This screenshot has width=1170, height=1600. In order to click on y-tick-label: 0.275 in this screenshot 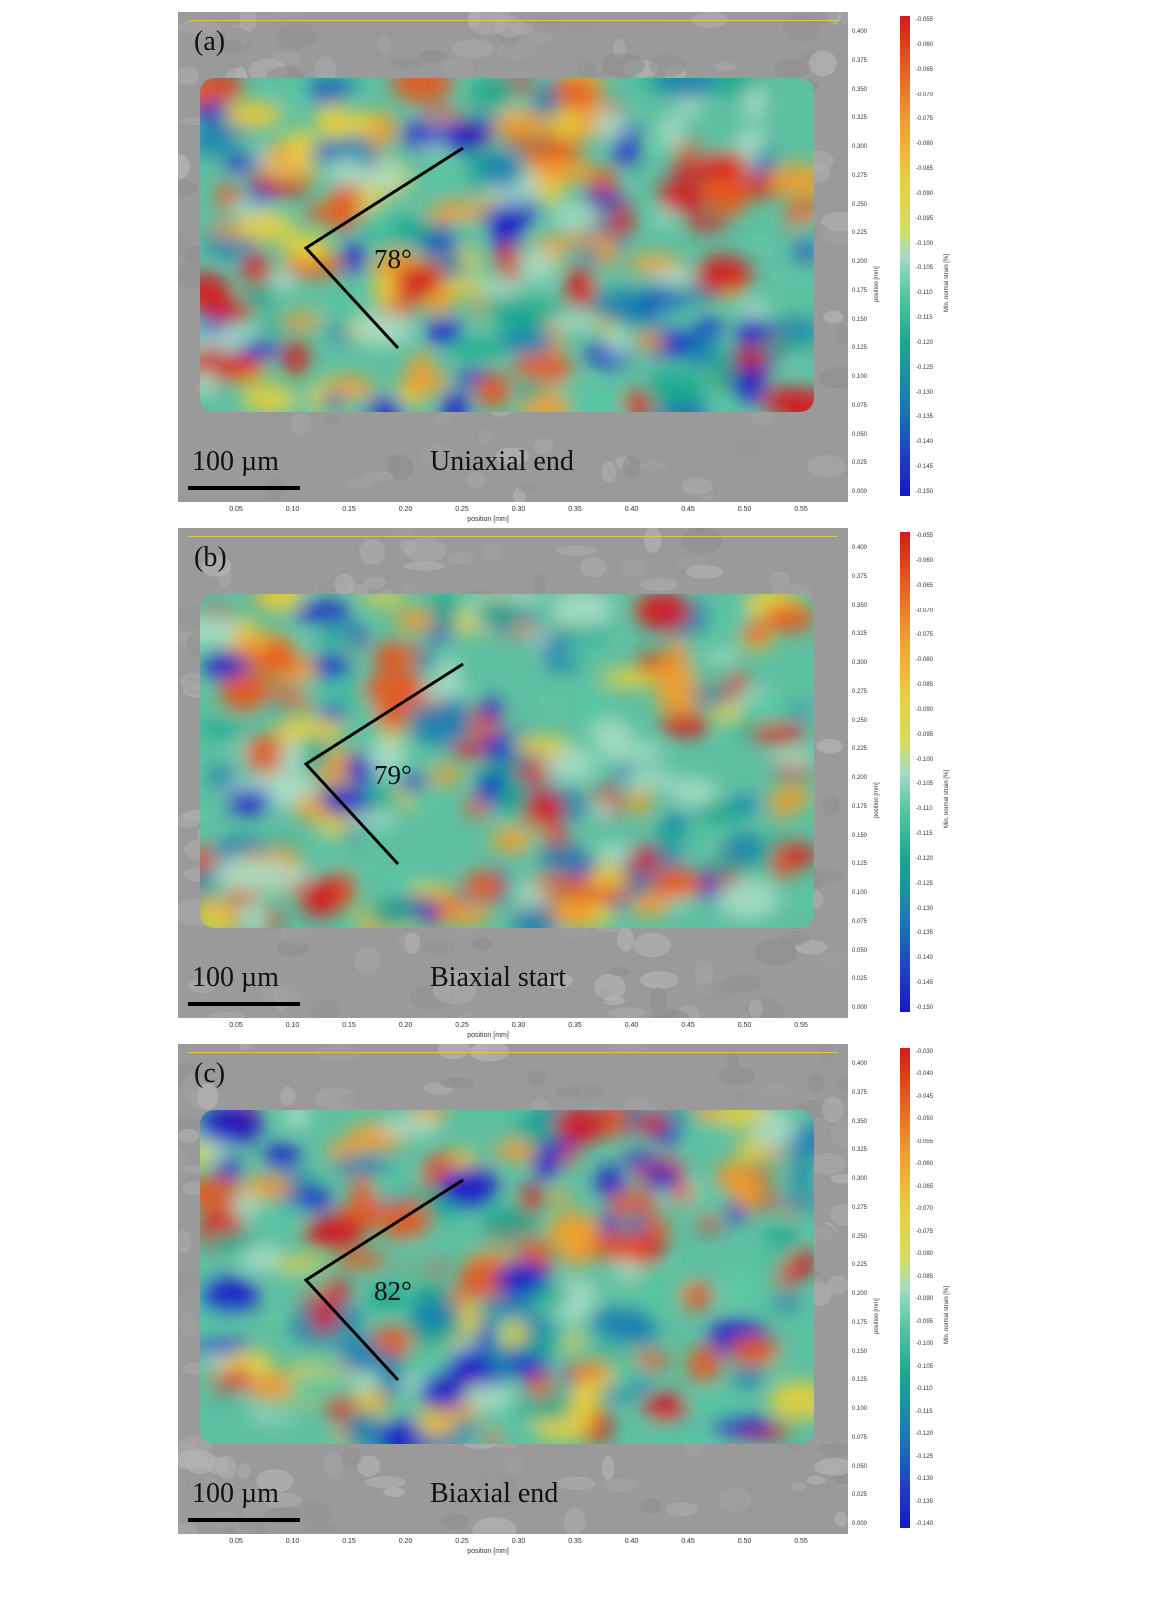, I will do `click(860, 175)`.